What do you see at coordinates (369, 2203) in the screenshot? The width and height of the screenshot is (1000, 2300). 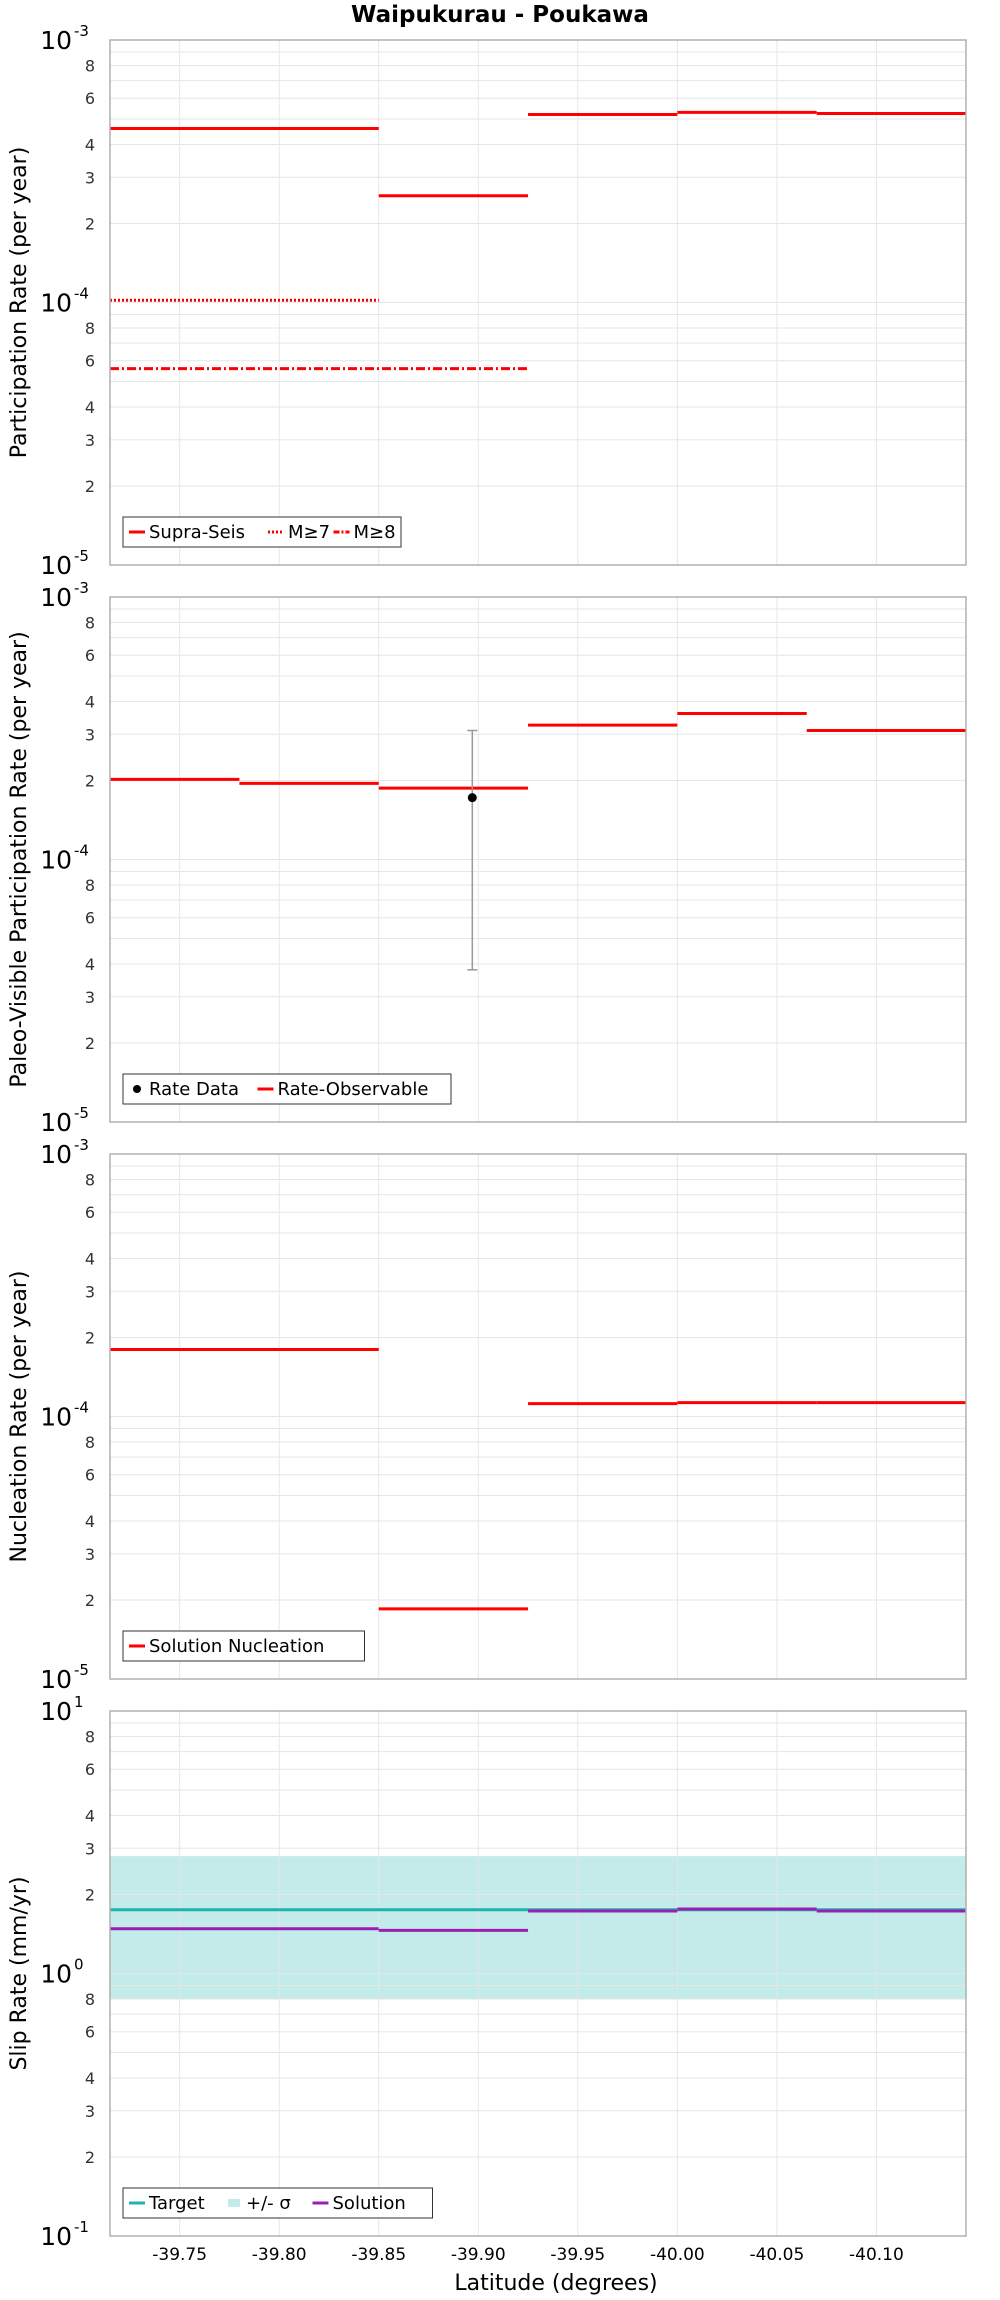 I see `legend-label: Solution` at bounding box center [369, 2203].